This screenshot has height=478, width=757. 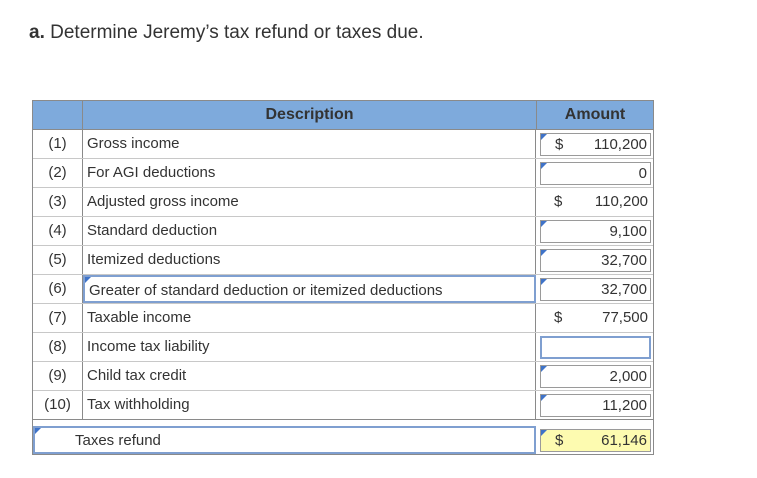 I want to click on amount-input: 9,100, so click(x=595, y=231).